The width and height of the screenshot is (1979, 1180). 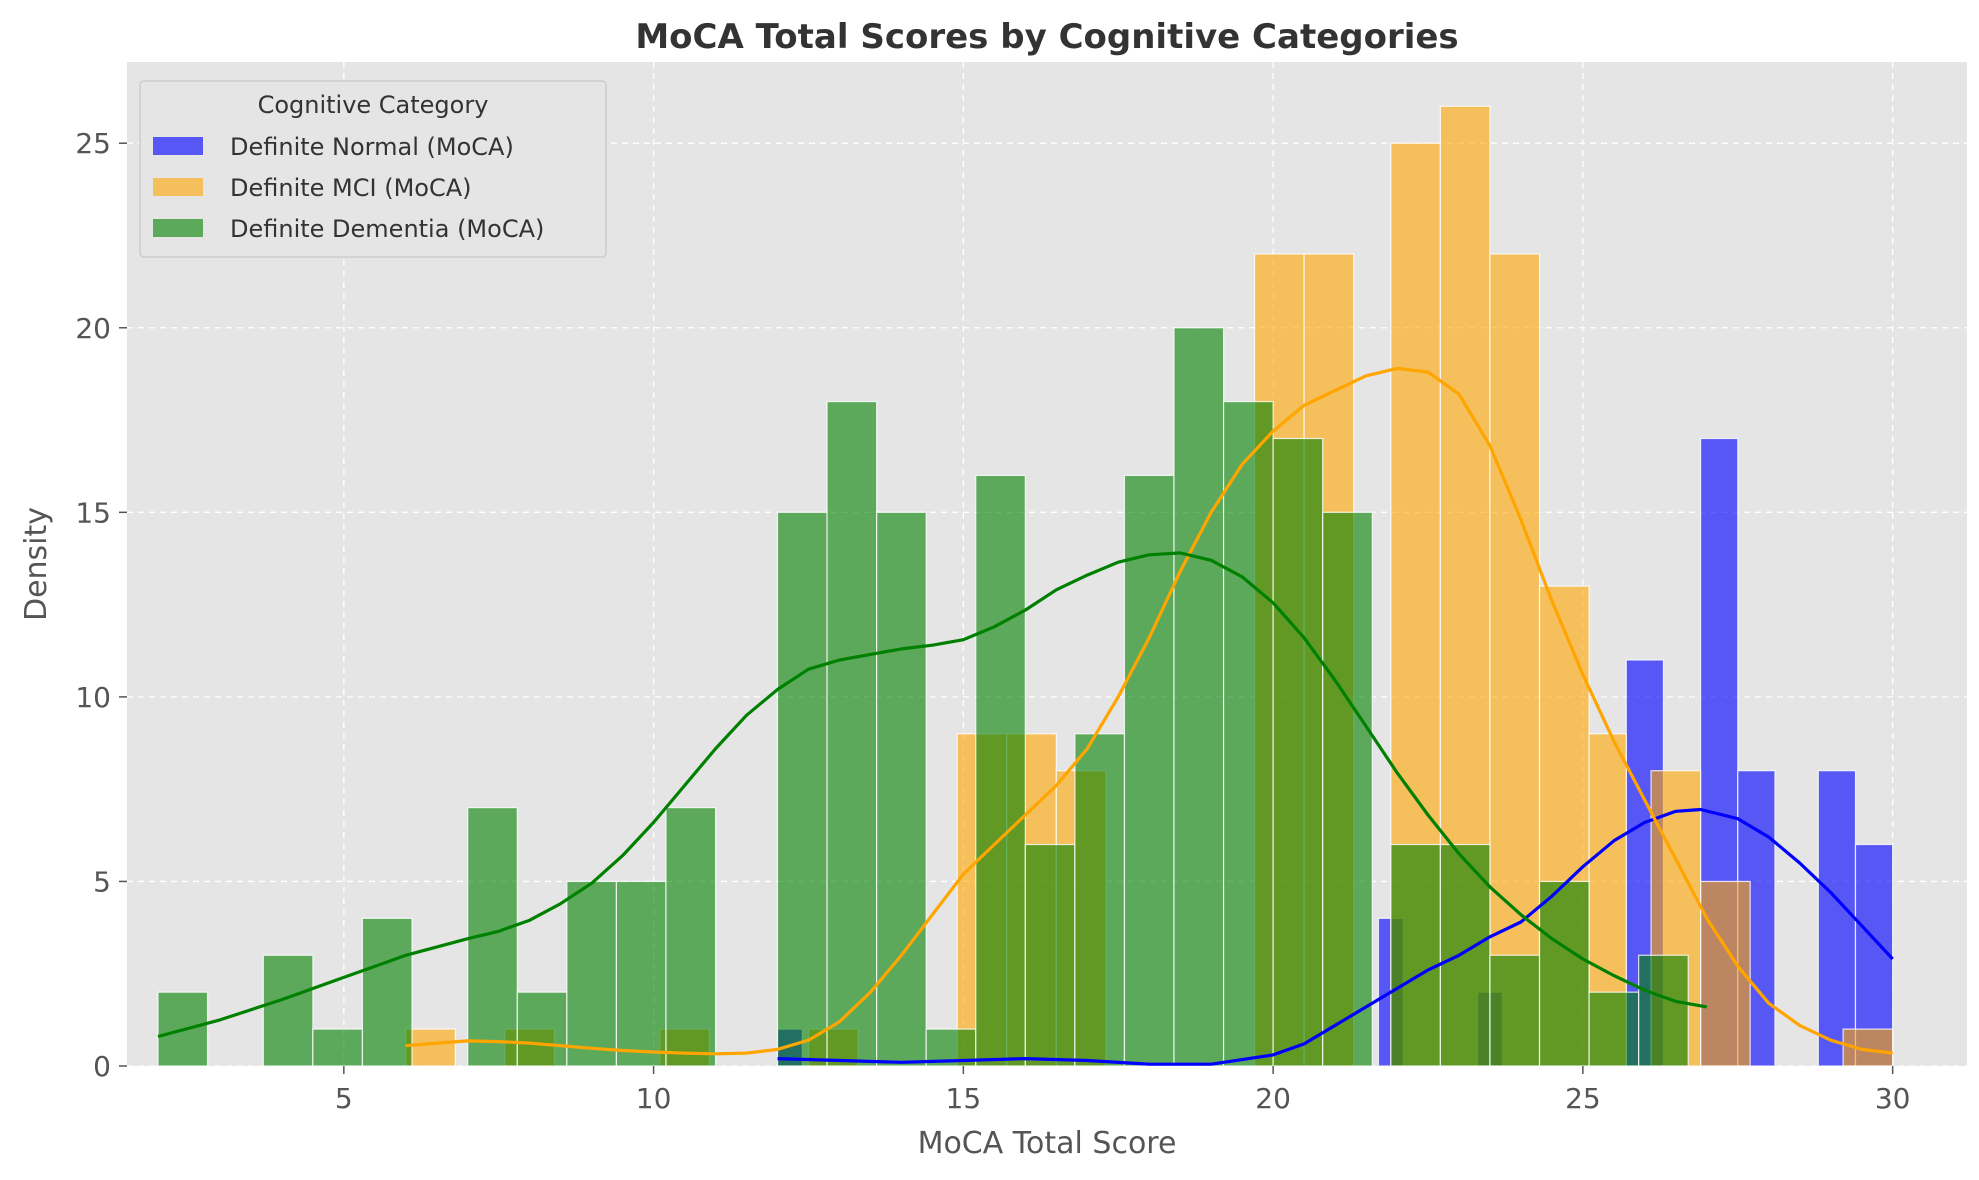 I want to click on x-tick-label: 20, so click(x=1273, y=1098).